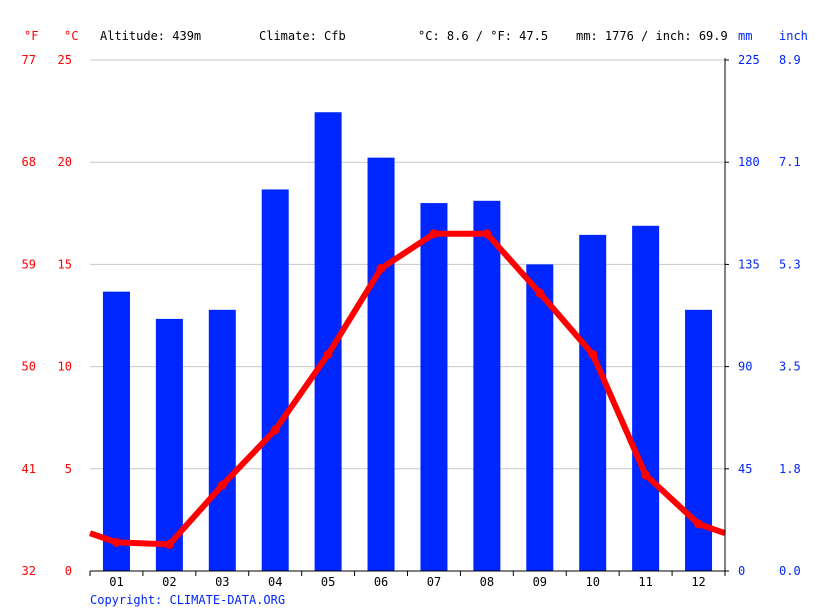  Describe the element at coordinates (29, 469) in the screenshot. I see `fahrenheit-tick-label: 41` at that location.